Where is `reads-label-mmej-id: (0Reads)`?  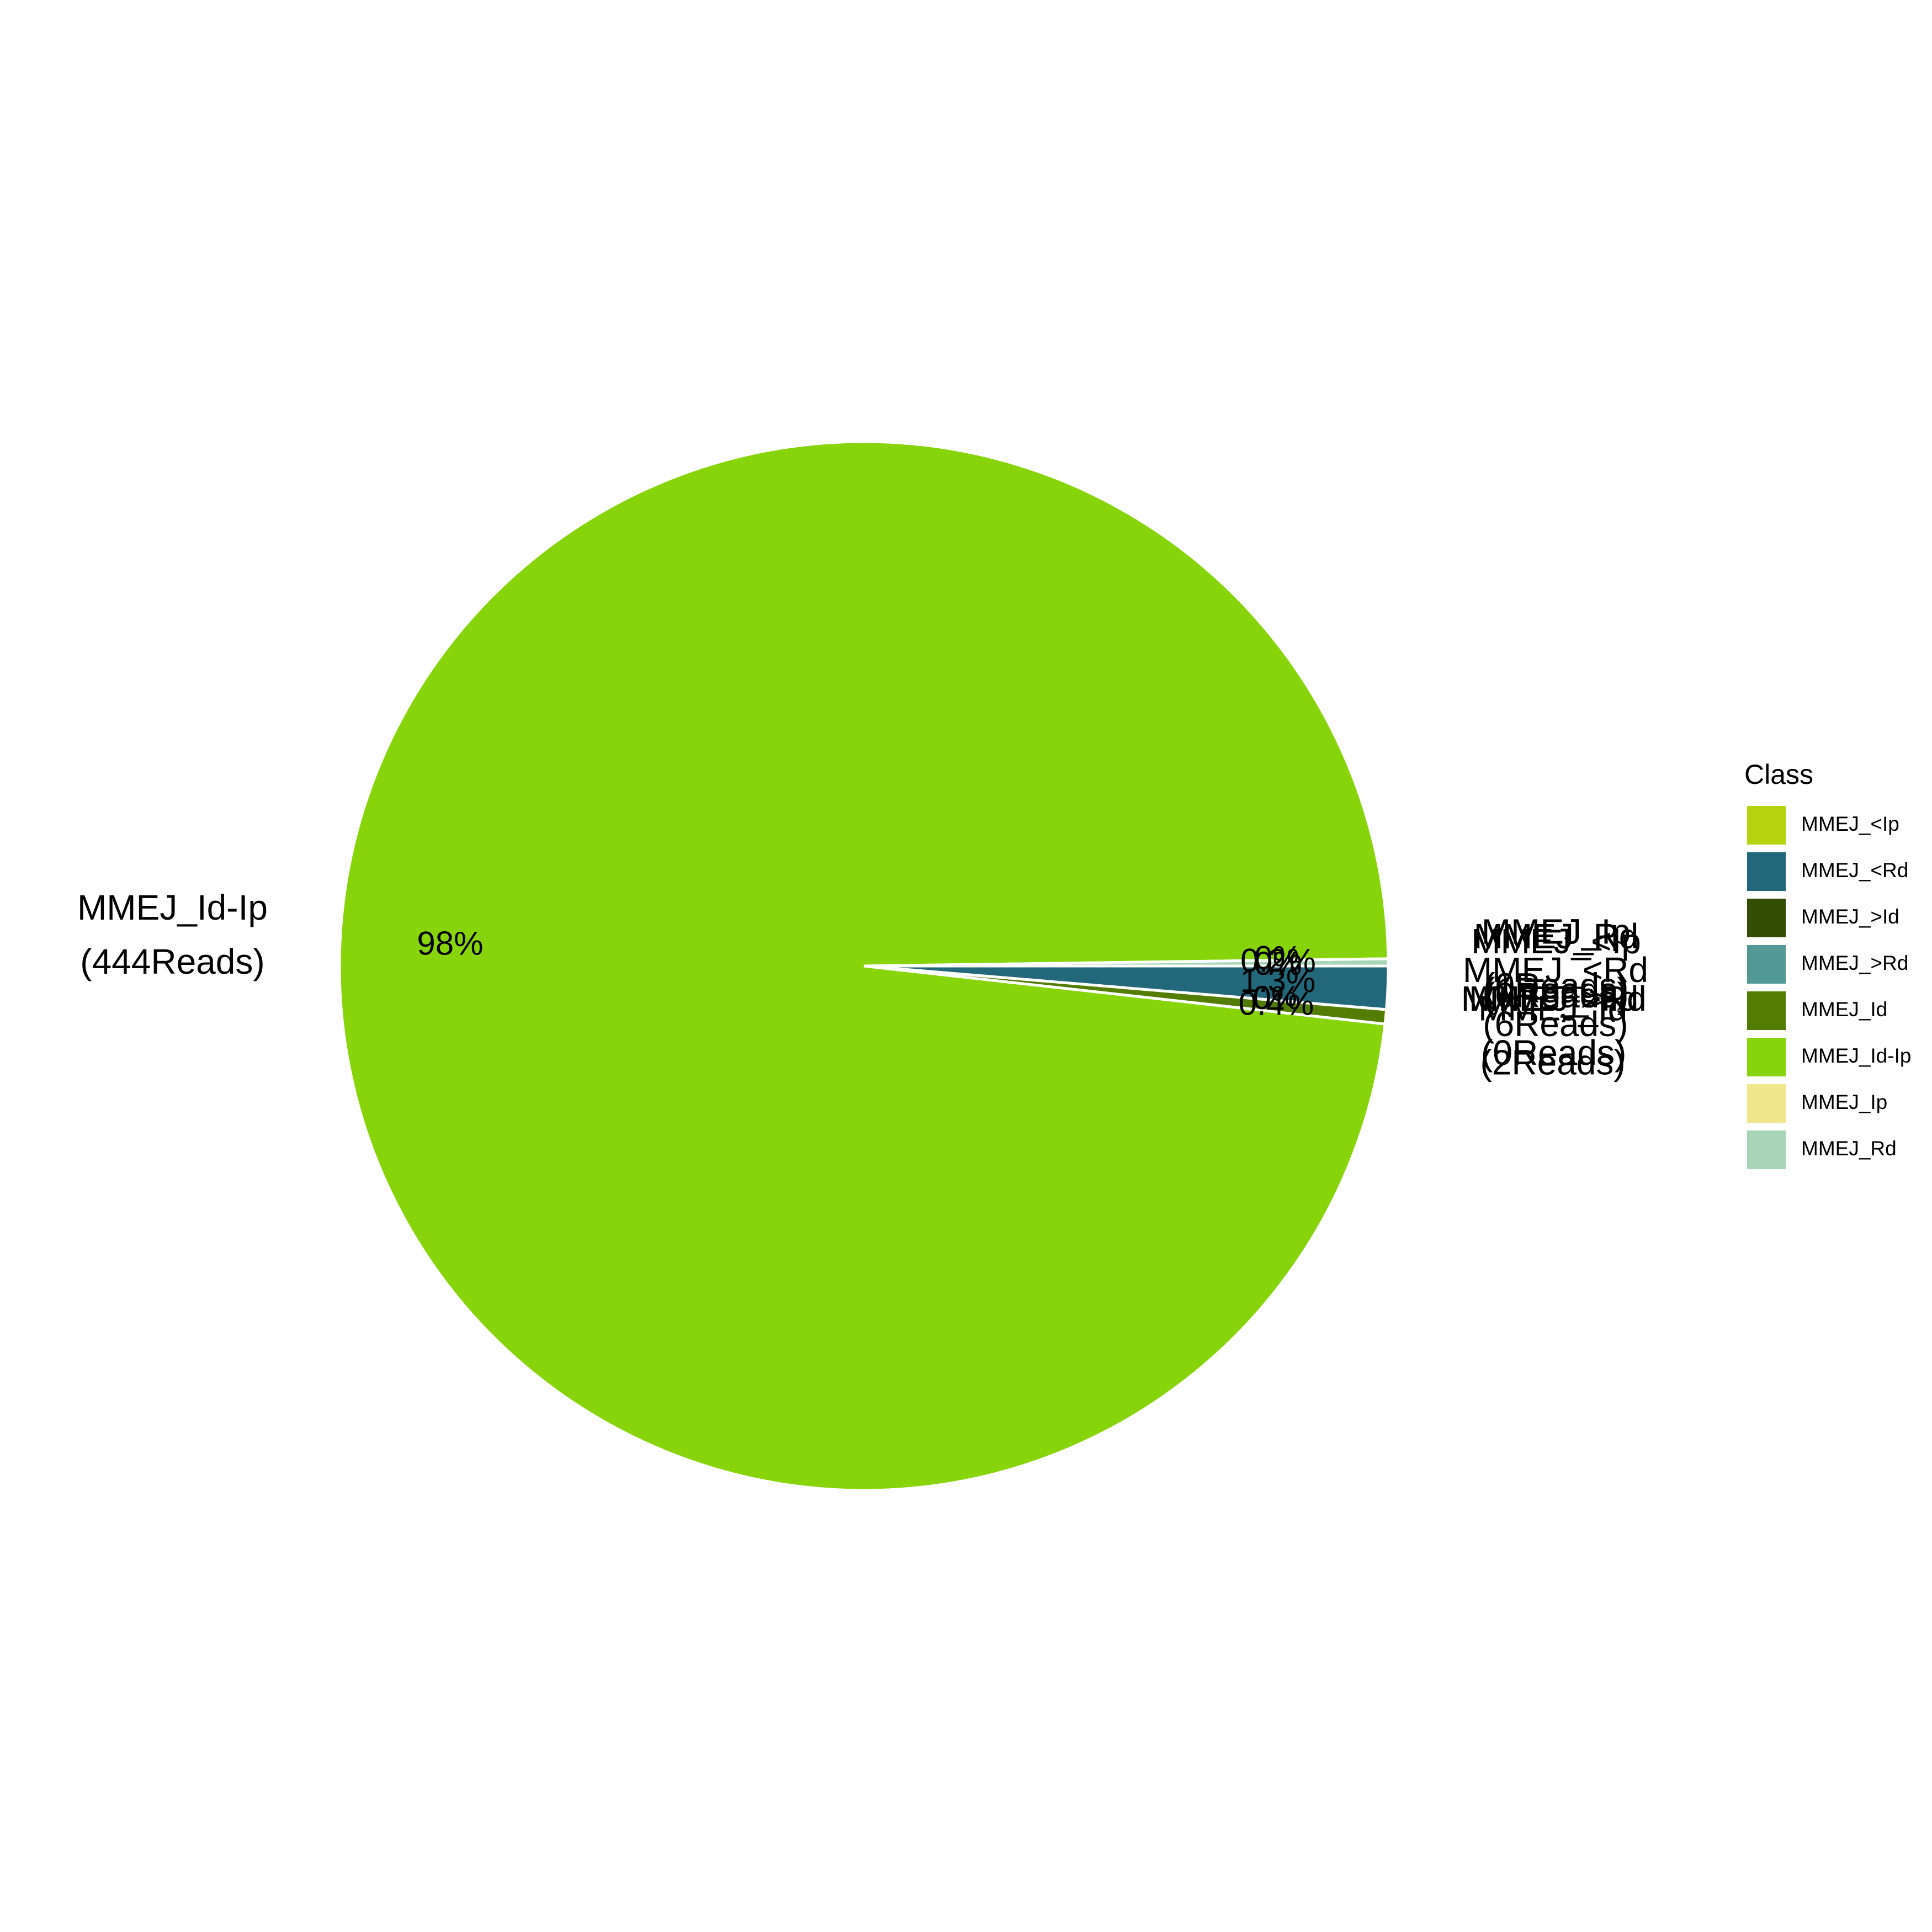 reads-label-mmej-id: (0Reads) is located at coordinates (1553, 1053).